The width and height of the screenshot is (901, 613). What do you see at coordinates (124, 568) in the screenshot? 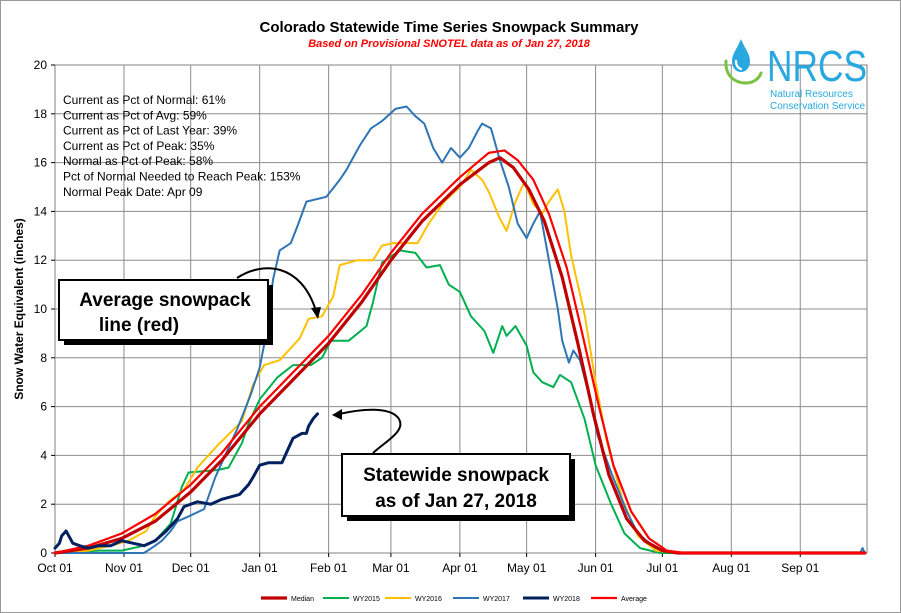
I see `x-tick-label: Nov 01` at bounding box center [124, 568].